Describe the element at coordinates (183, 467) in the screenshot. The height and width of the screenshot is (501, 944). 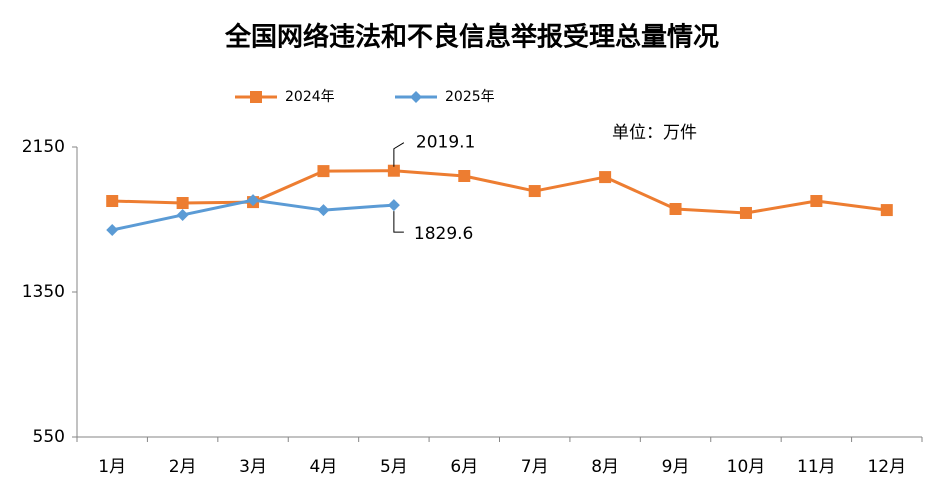
I see `x-tick-label: 2月` at that location.